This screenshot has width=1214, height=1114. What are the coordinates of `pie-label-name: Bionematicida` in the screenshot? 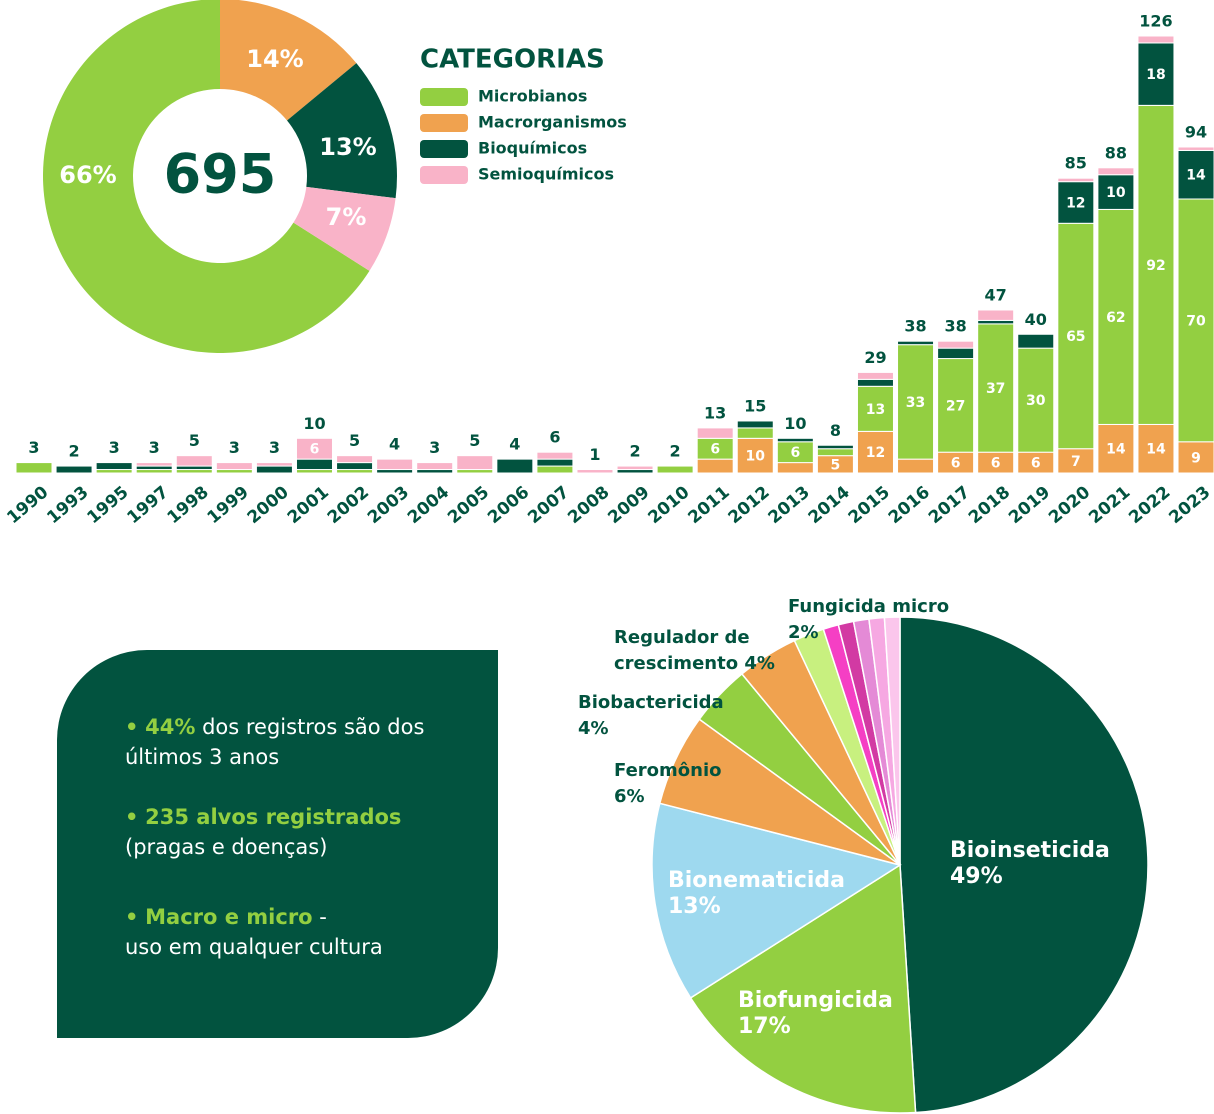 It's located at (757, 880).